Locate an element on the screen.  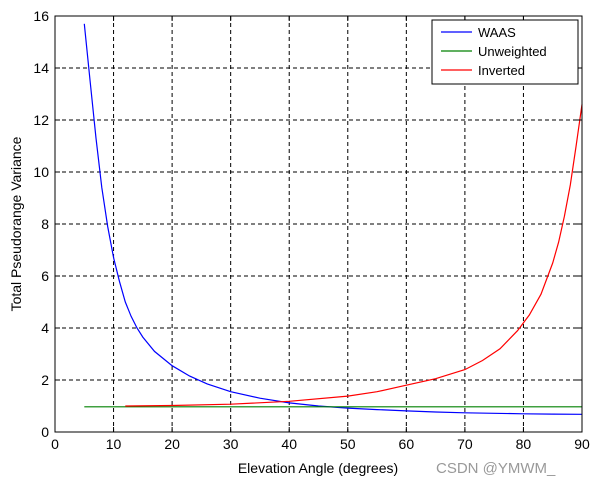
x-tick-label: 70 is located at coordinates (465, 444).